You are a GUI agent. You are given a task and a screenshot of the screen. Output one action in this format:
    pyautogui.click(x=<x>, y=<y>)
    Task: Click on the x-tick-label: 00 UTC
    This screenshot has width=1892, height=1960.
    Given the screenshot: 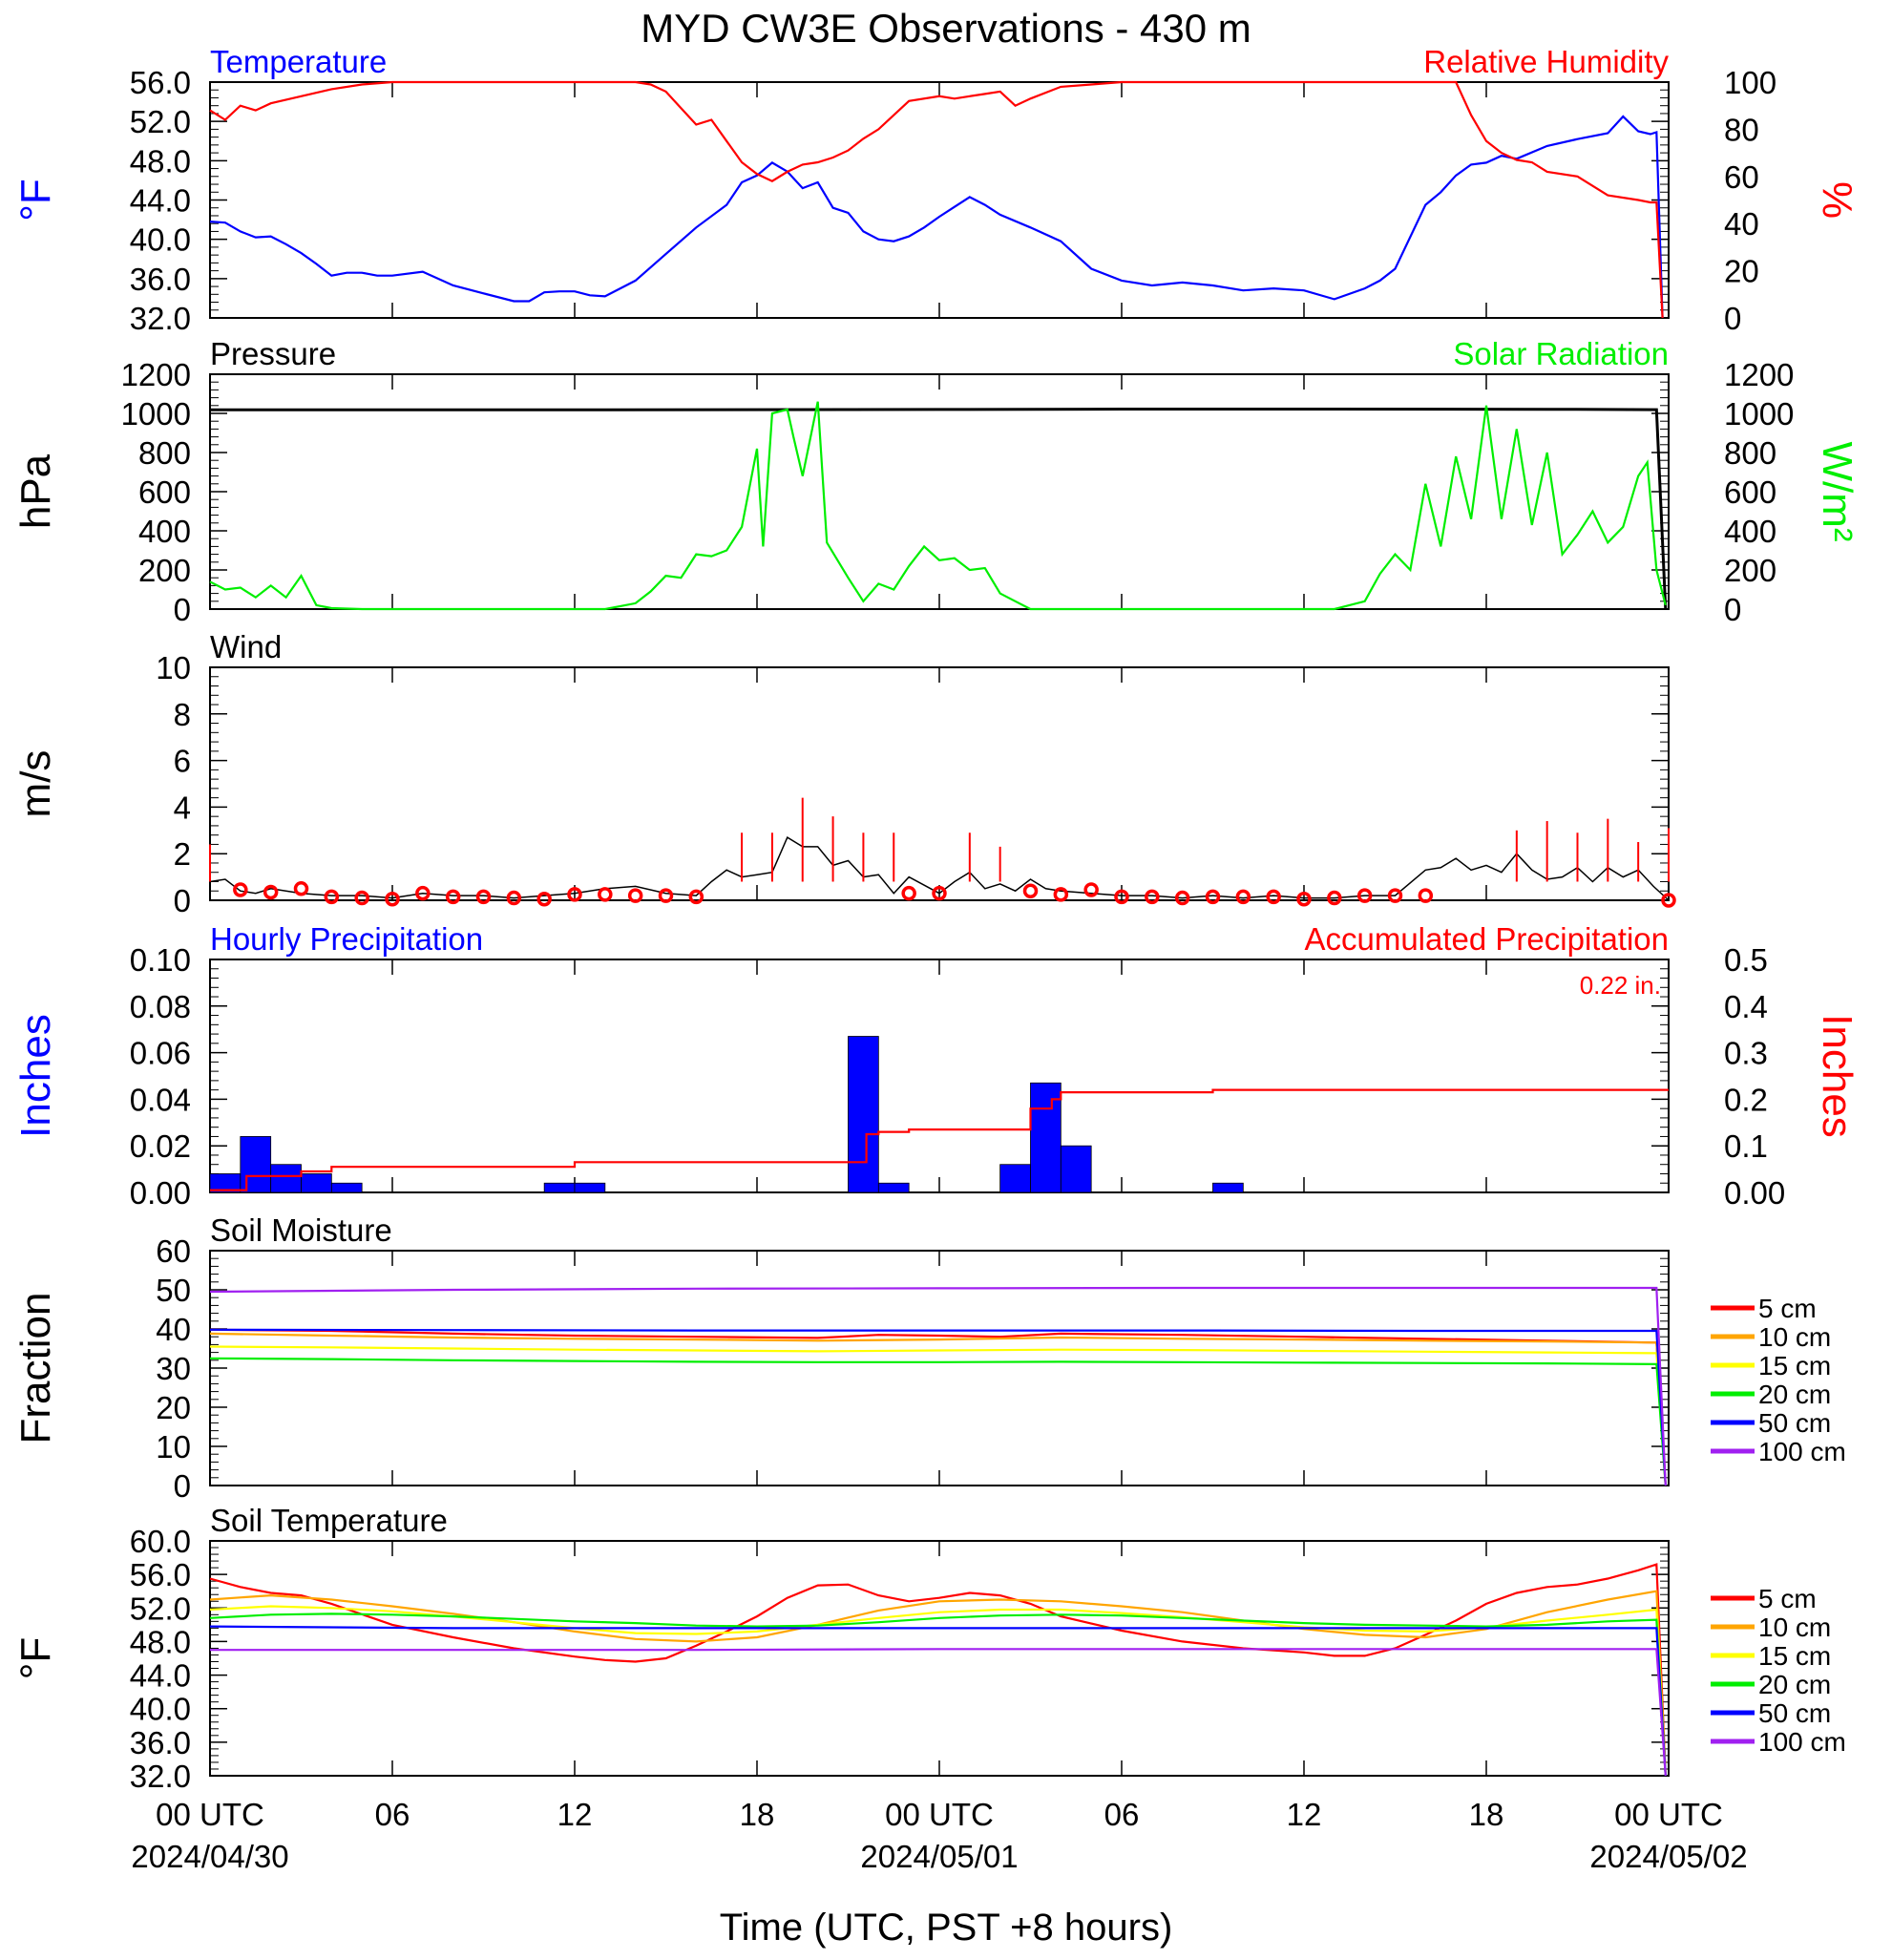 What is the action you would take?
    pyautogui.click(x=939, y=1814)
    